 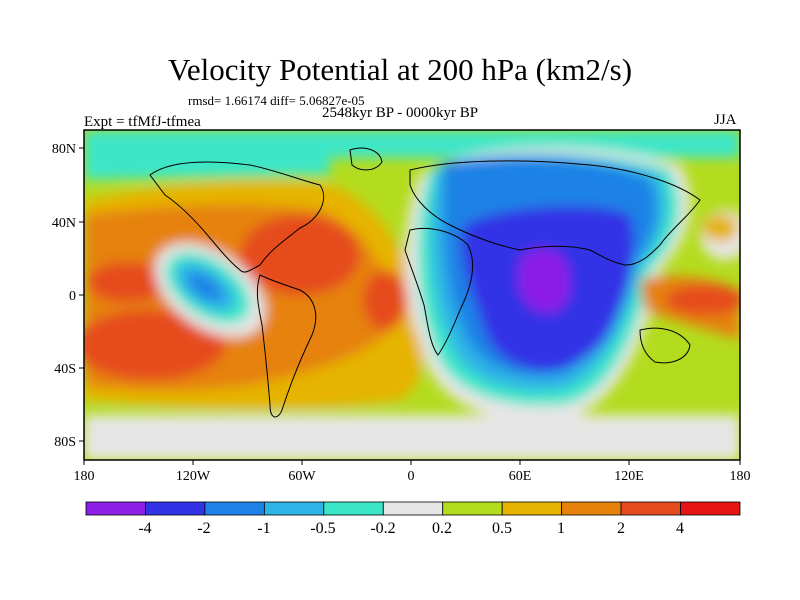 What do you see at coordinates (193, 476) in the screenshot?
I see `lon-tick: 120W` at bounding box center [193, 476].